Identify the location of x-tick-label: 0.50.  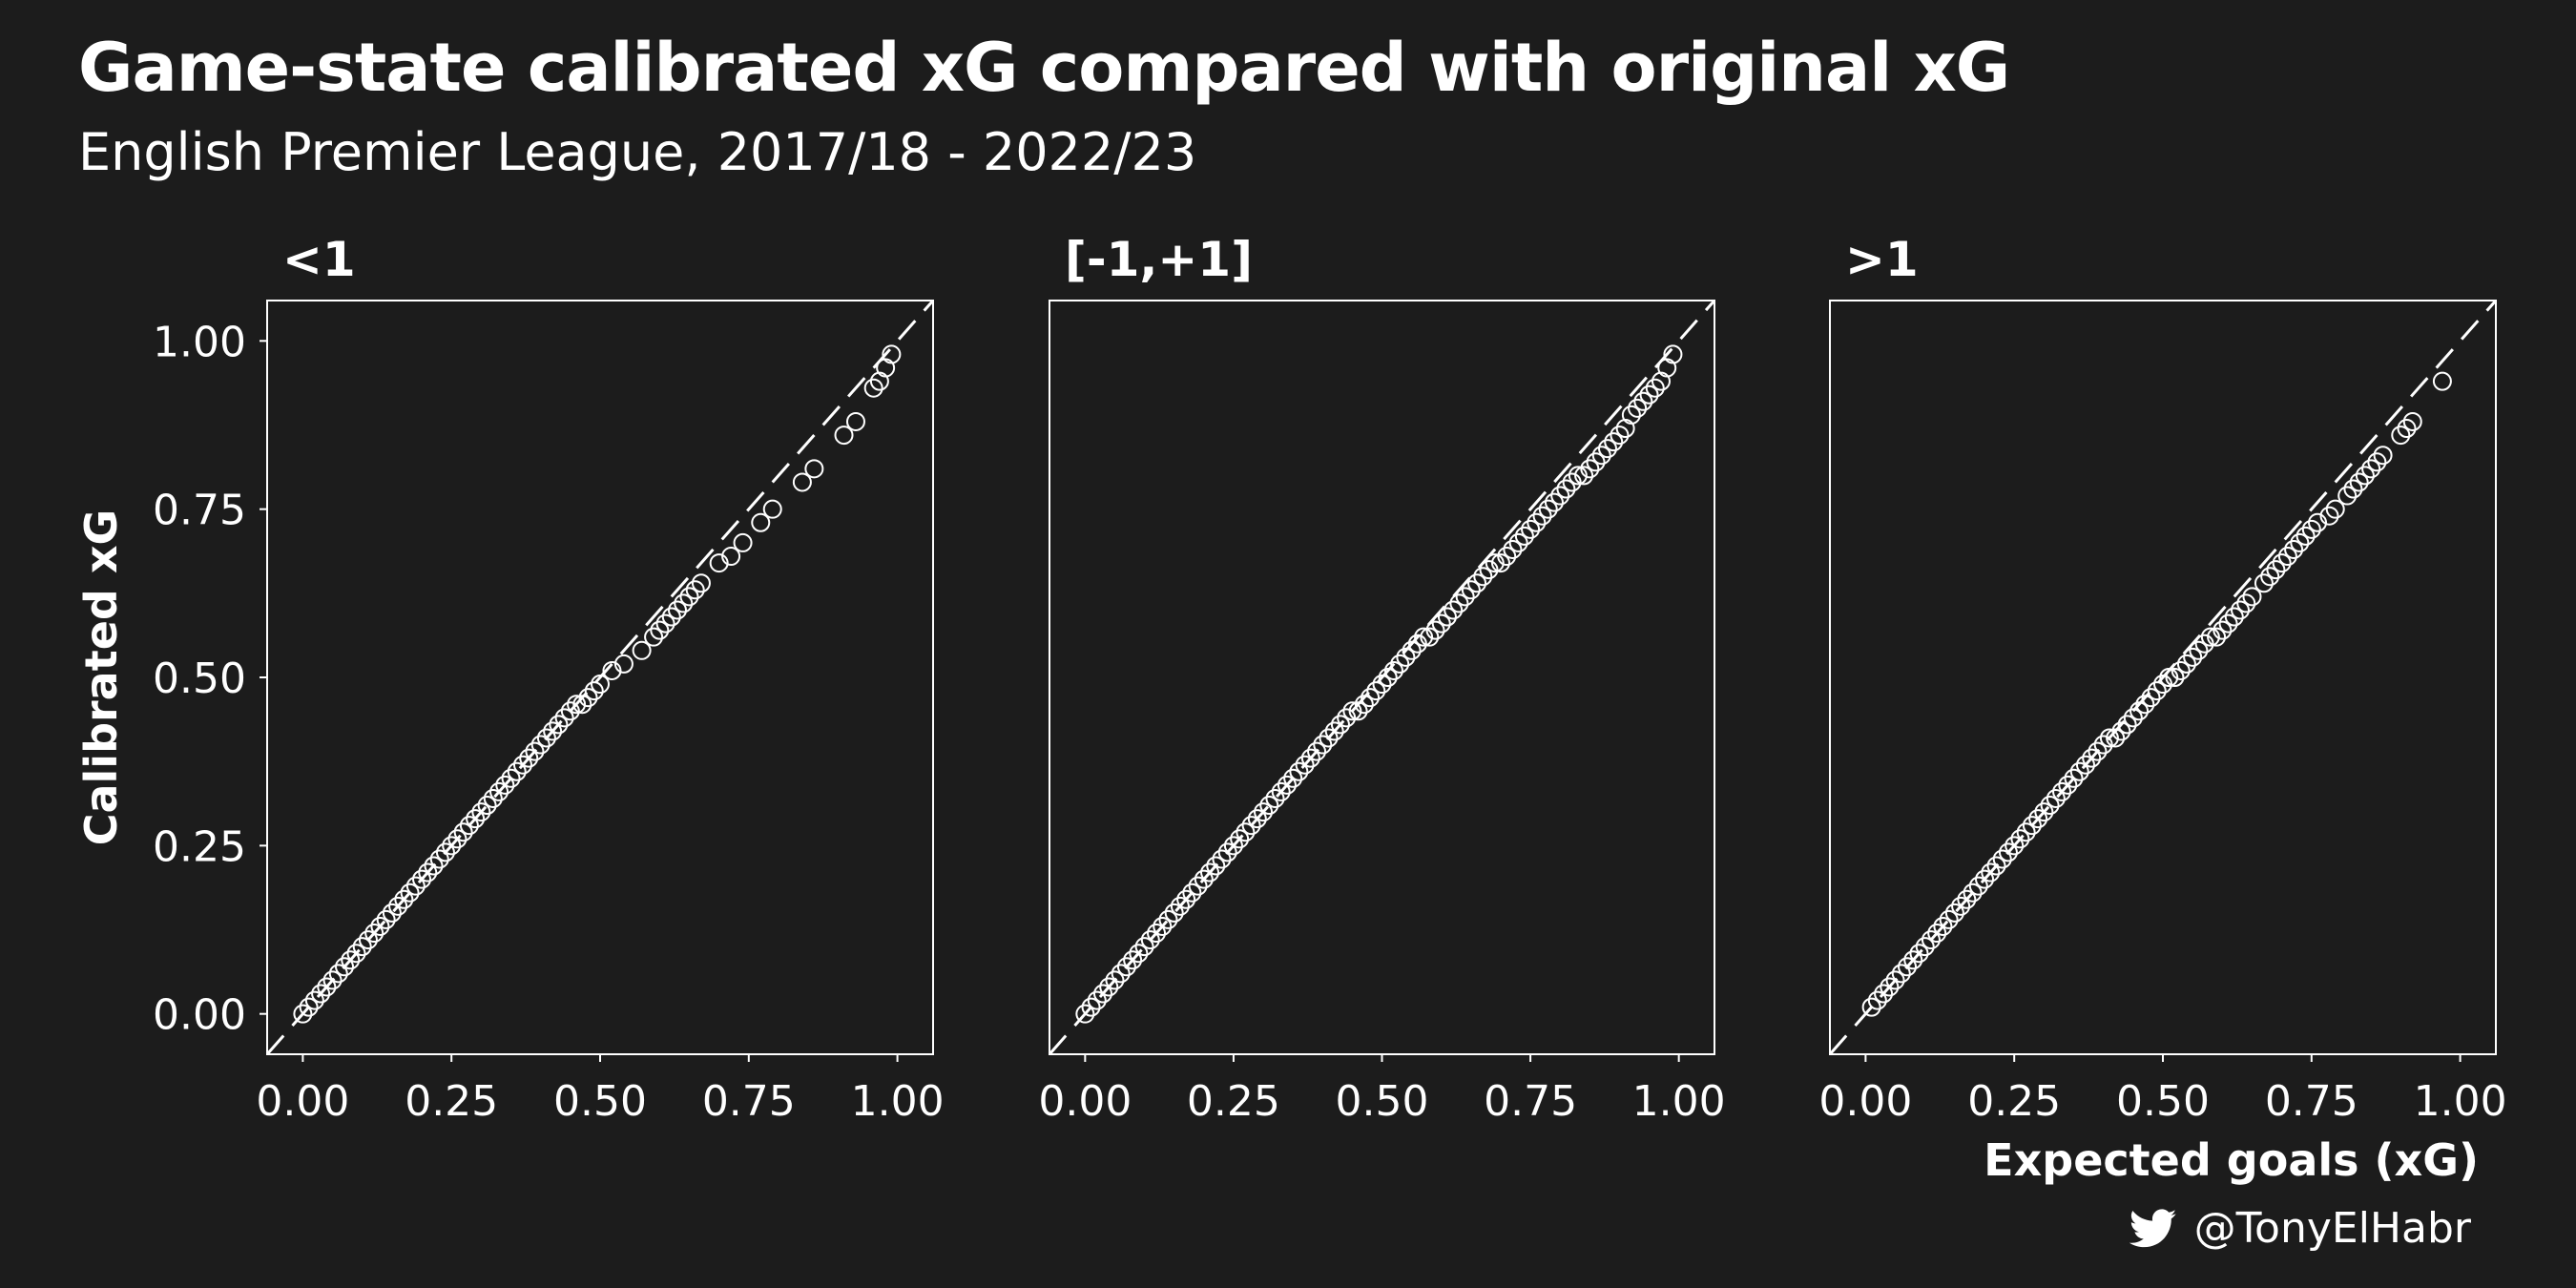
(1382, 1101).